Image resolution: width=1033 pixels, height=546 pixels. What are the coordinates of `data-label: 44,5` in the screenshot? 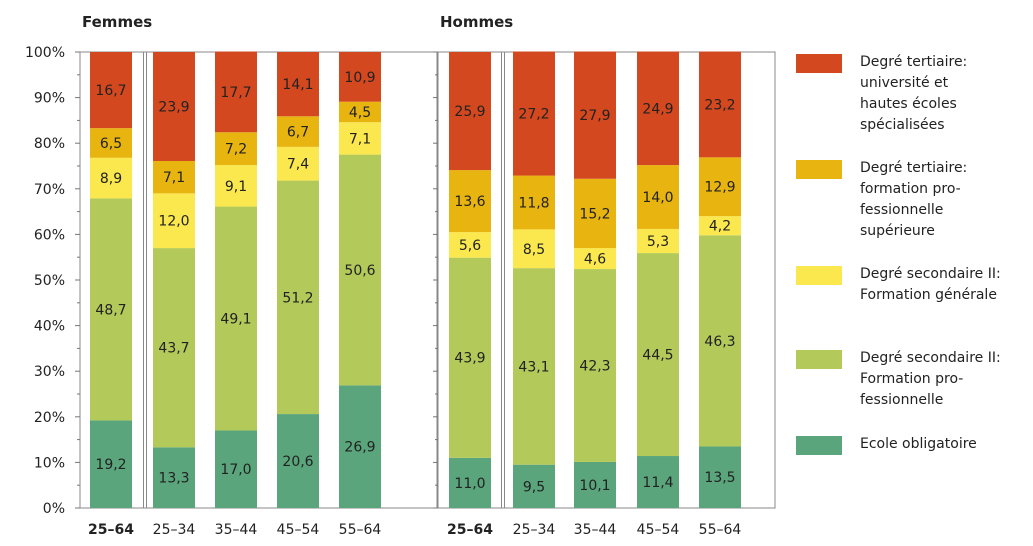 It's located at (657, 356).